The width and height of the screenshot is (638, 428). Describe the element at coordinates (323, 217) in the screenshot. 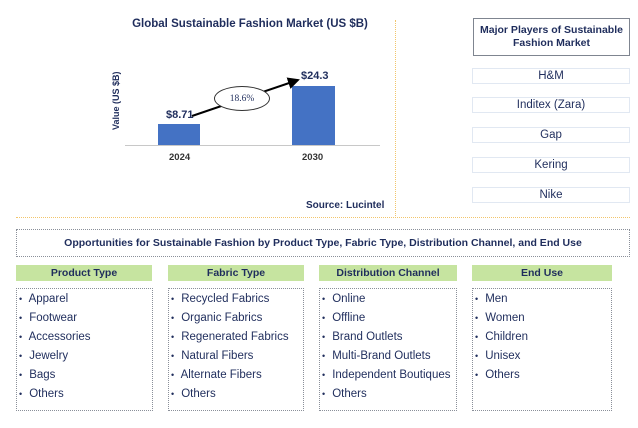

I see `horizontal-divider` at that location.